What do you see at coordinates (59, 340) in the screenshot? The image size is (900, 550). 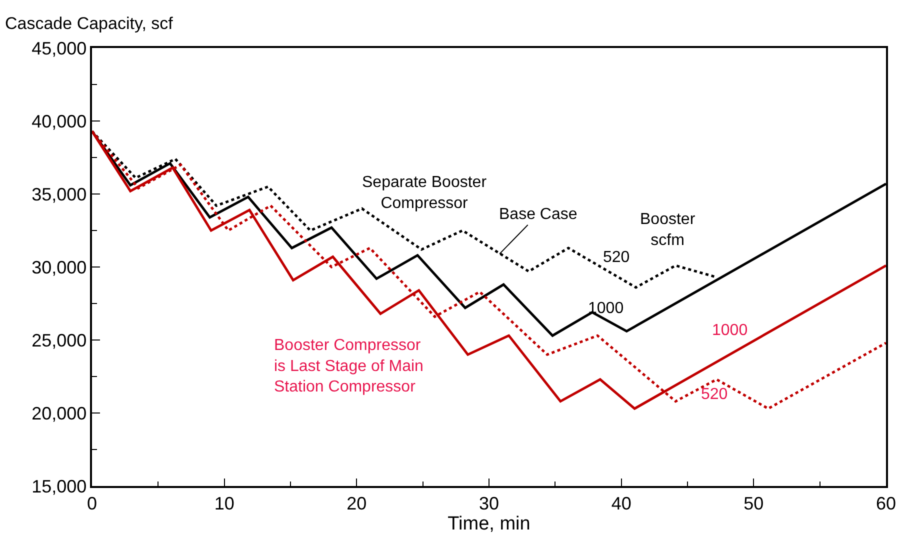 I see `y-tick-label: 25,000` at bounding box center [59, 340].